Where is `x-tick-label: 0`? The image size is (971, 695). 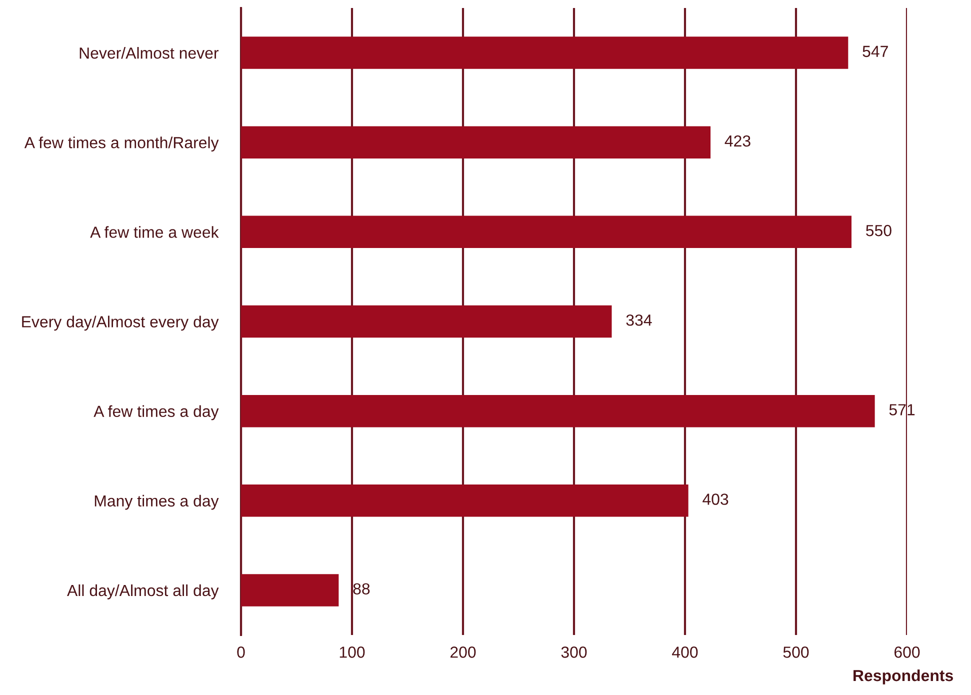
x-tick-label: 0 is located at coordinates (241, 652).